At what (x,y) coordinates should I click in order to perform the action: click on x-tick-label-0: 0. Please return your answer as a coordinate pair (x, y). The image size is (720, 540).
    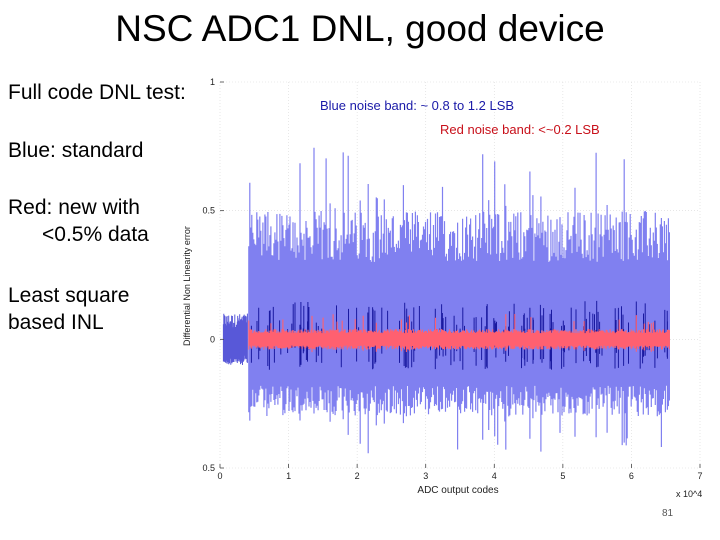
    Looking at the image, I should click on (219, 476).